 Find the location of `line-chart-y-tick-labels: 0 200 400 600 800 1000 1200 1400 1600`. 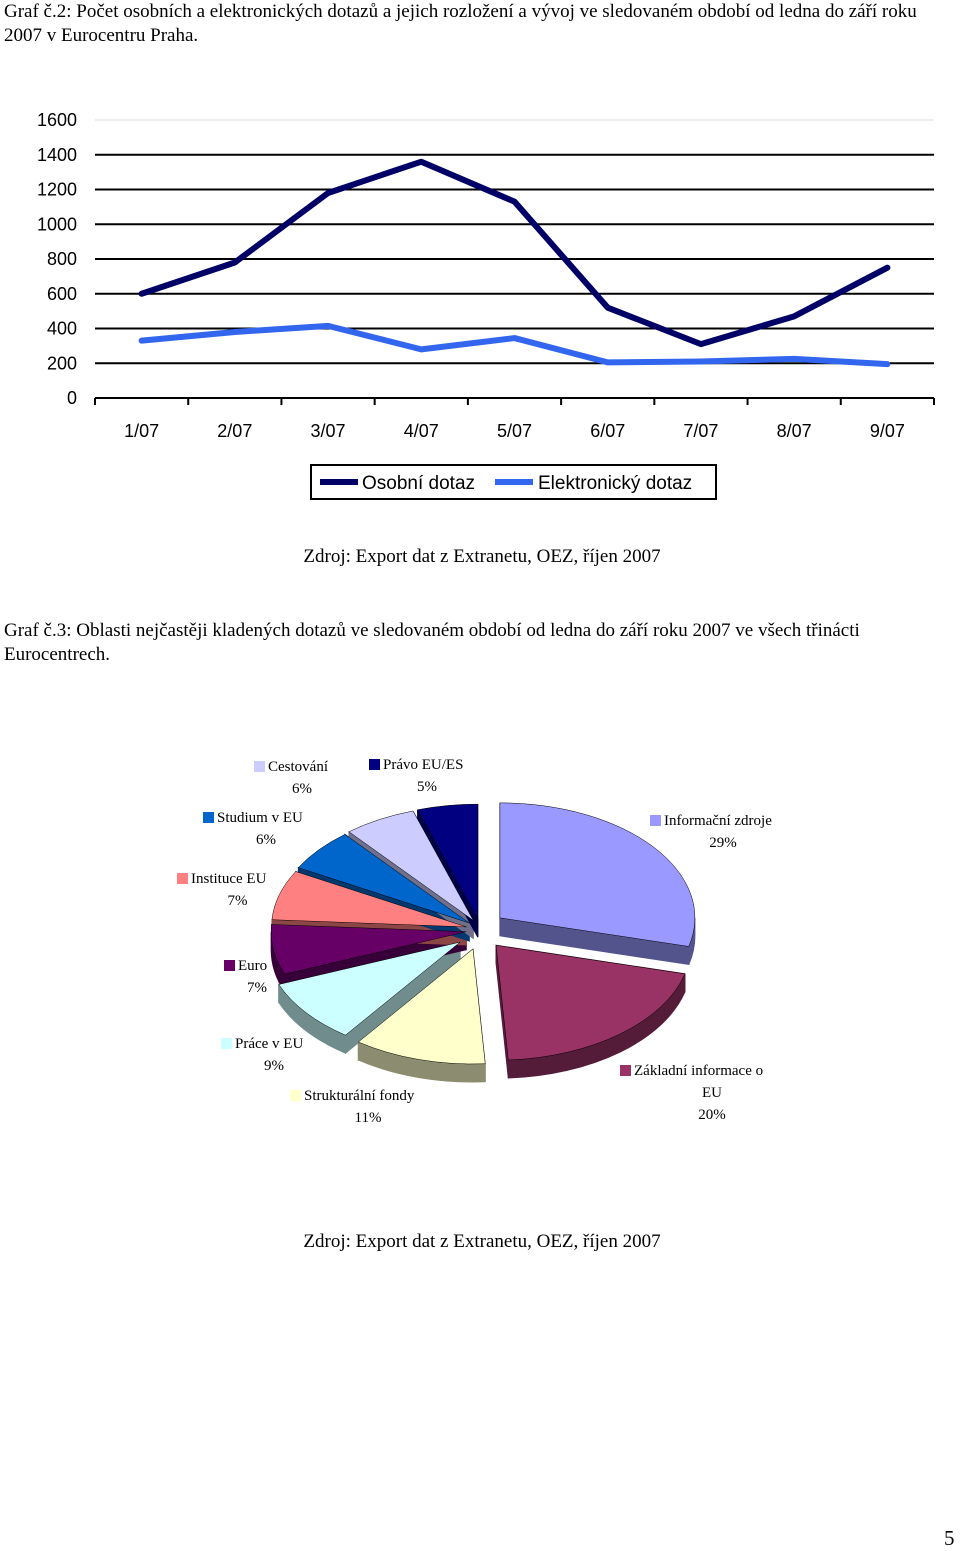

line-chart-y-tick-labels: 0 200 400 600 800 1000 1200 1400 1600 is located at coordinates (57, 259).